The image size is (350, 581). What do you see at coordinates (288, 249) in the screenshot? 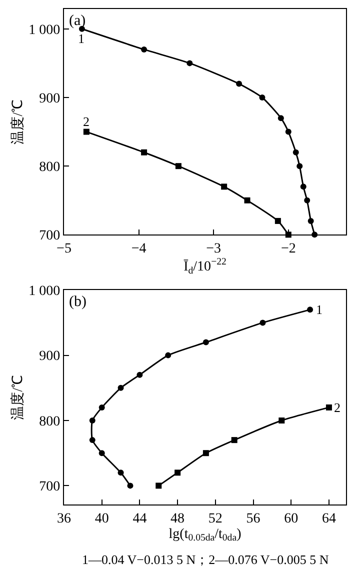
I see `x-tick-label: −2` at bounding box center [288, 249].